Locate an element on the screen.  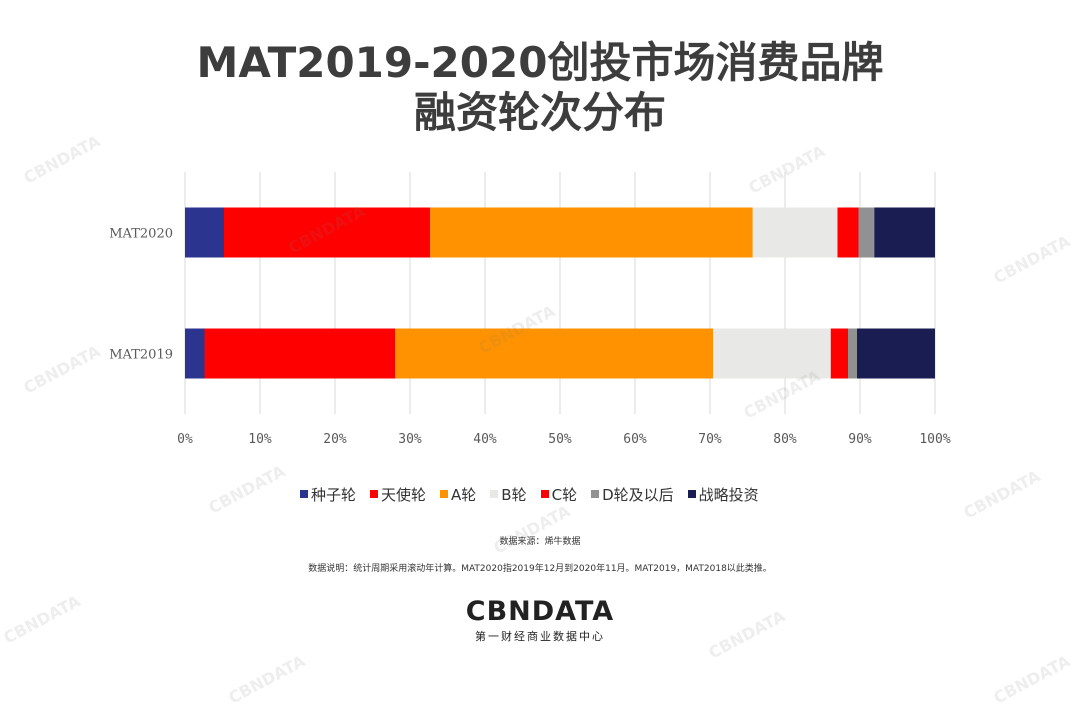
x-tick-label: 10% is located at coordinates (260, 439).